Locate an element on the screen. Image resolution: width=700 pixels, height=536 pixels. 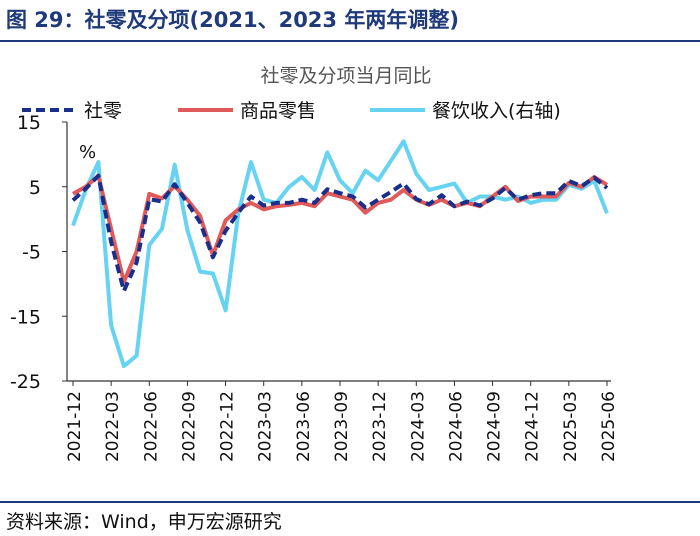
x-tick-label: 2024-12 is located at coordinates (533, 426).